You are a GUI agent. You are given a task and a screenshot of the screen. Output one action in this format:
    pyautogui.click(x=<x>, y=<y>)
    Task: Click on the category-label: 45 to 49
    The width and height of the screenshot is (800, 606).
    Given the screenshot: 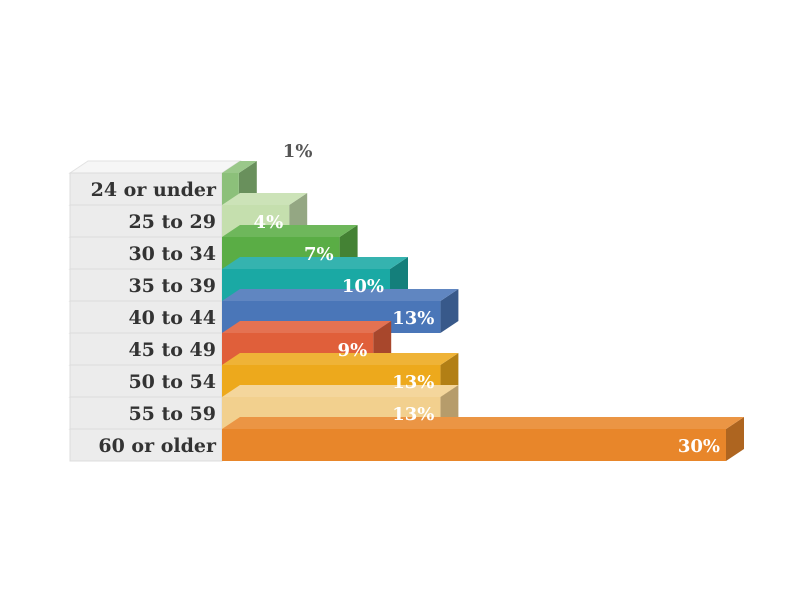 What is the action you would take?
    pyautogui.click(x=172, y=350)
    